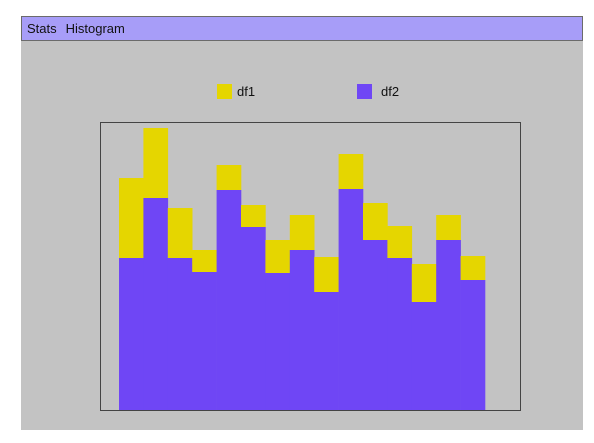 The image size is (594, 443). Describe the element at coordinates (390, 91) in the screenshot. I see `legend-label-df2: df2` at that location.